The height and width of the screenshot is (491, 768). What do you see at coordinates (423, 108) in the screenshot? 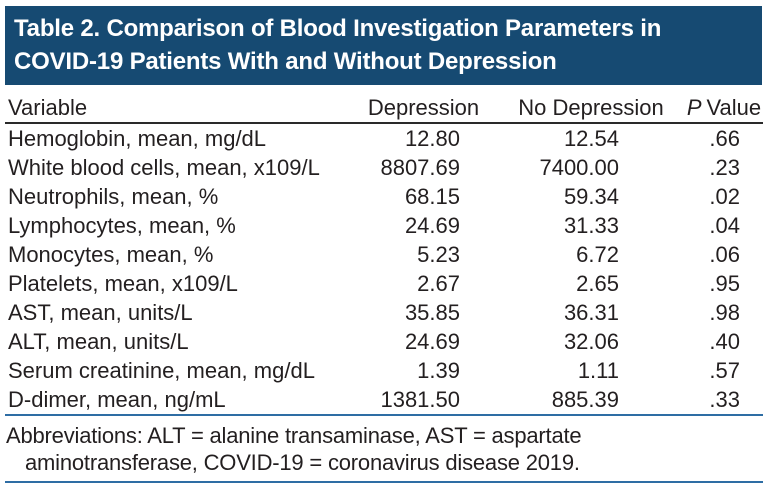
I see `column-header-depression: Depression` at bounding box center [423, 108].